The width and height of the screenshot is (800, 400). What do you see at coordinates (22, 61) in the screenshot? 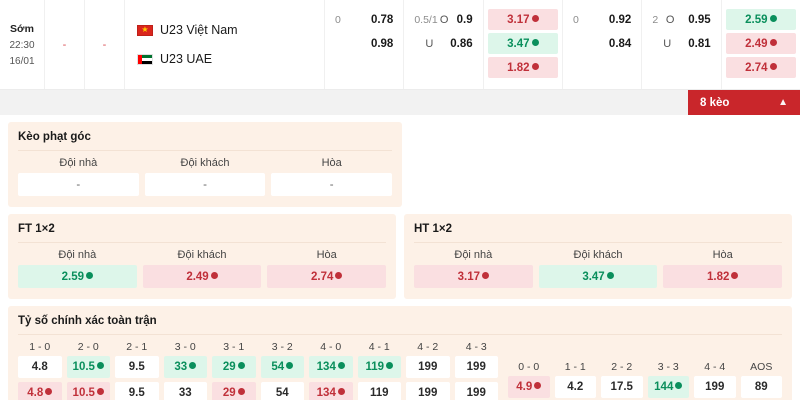
I see `match-date: 16/01` at bounding box center [22, 61].